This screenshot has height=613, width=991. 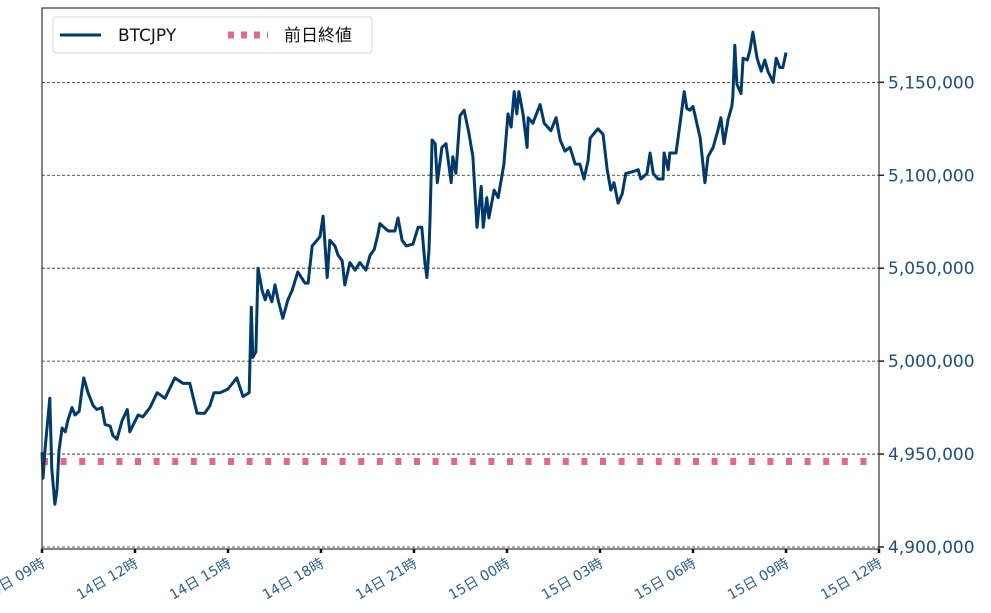 I want to click on x-tick-label: 15日 06時, so click(x=665, y=580).